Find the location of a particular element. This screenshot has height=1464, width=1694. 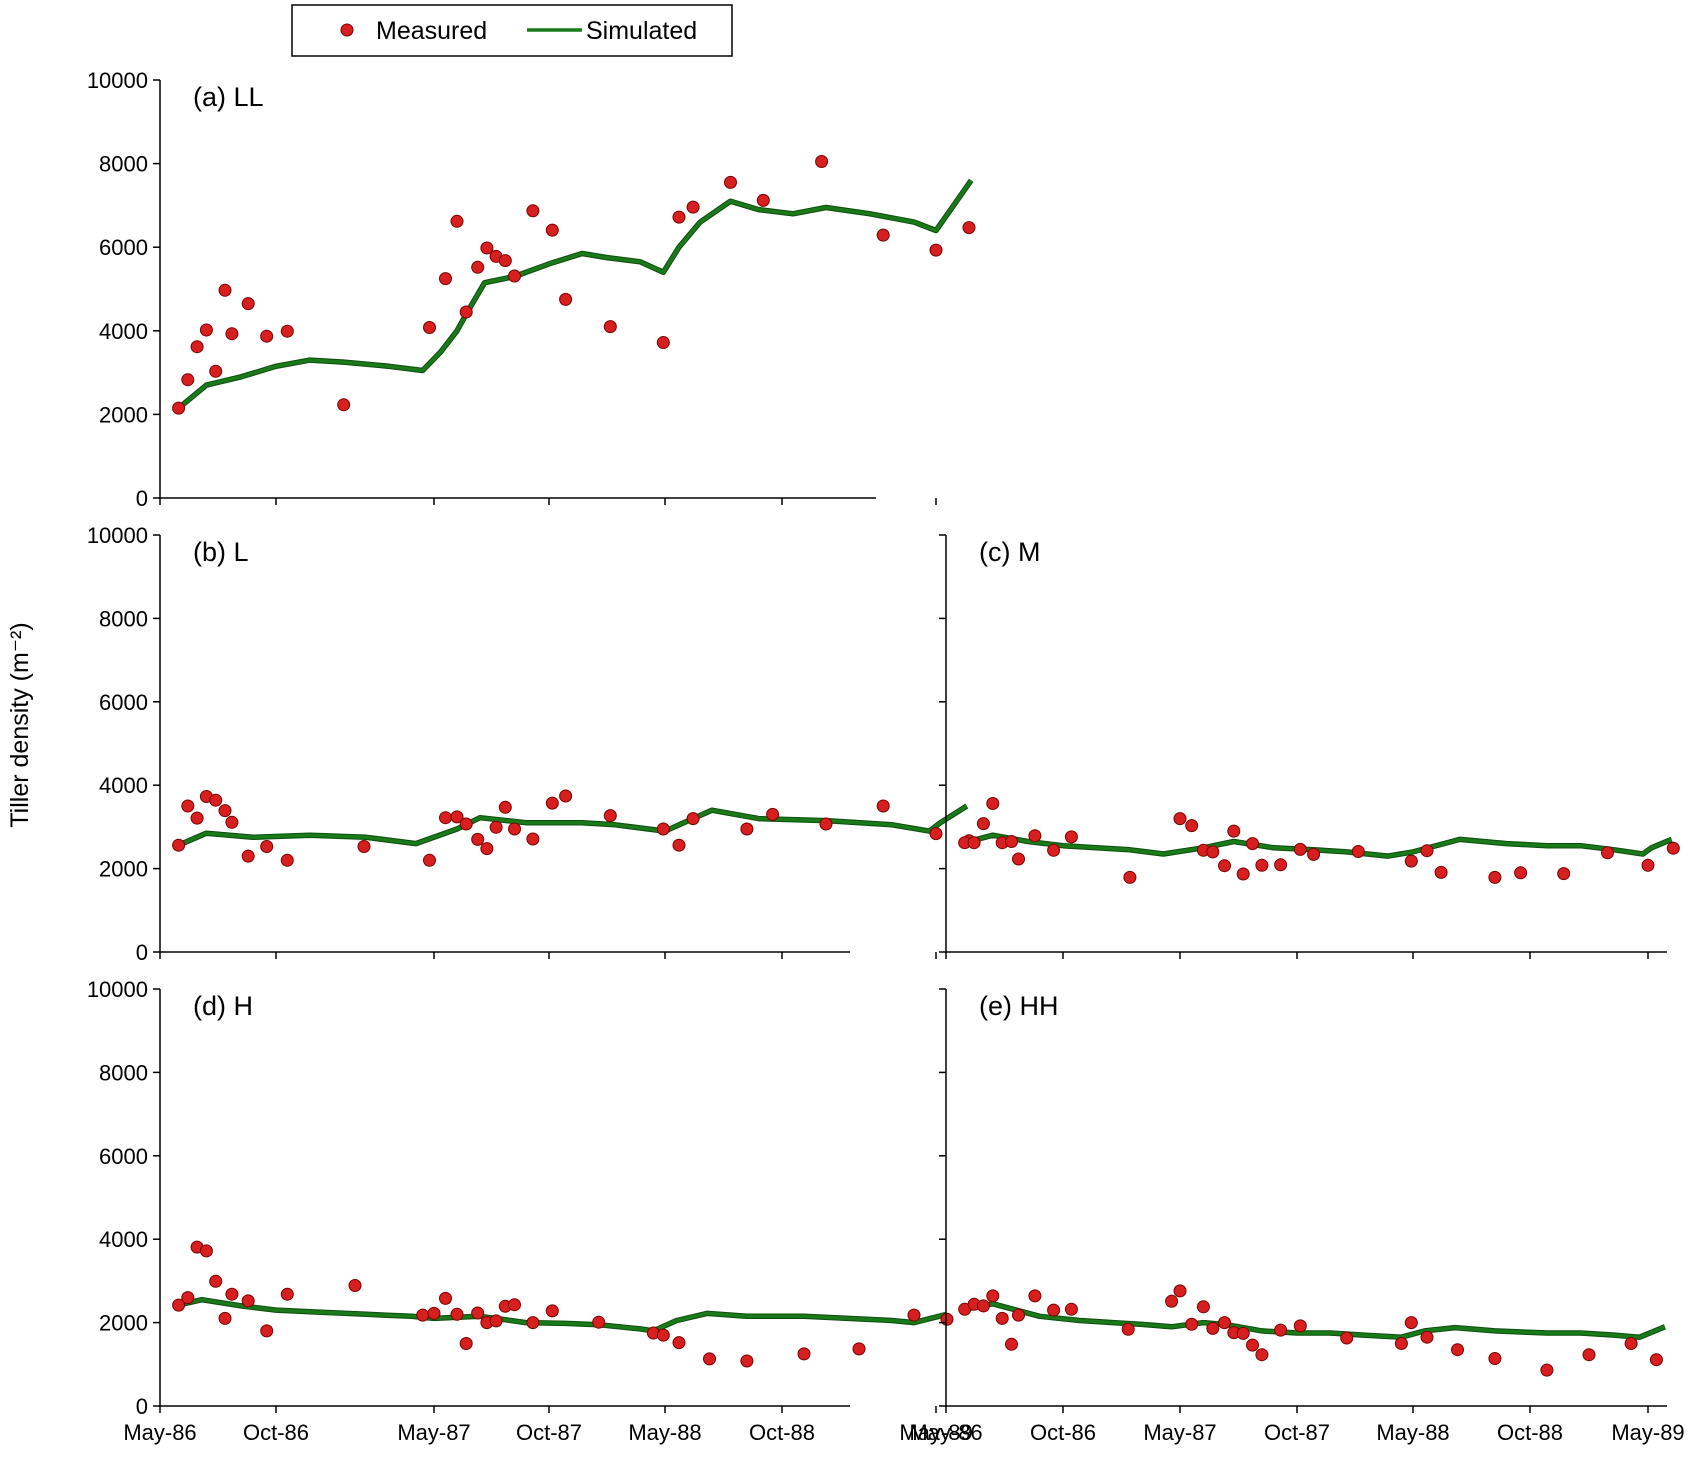

panel-title: (a) LL is located at coordinates (228, 97).